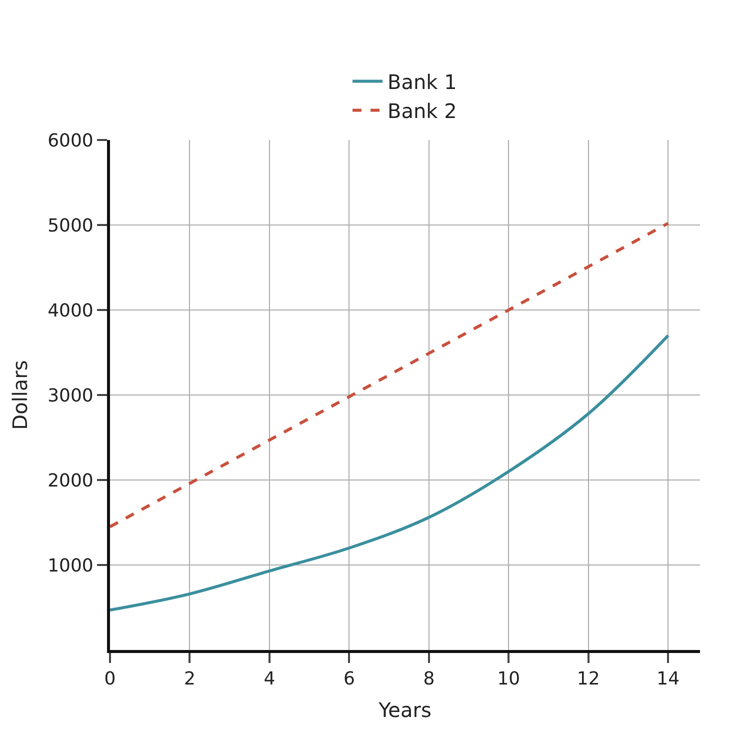 The height and width of the screenshot is (750, 750). I want to click on x-tick-label: 8, so click(429, 679).